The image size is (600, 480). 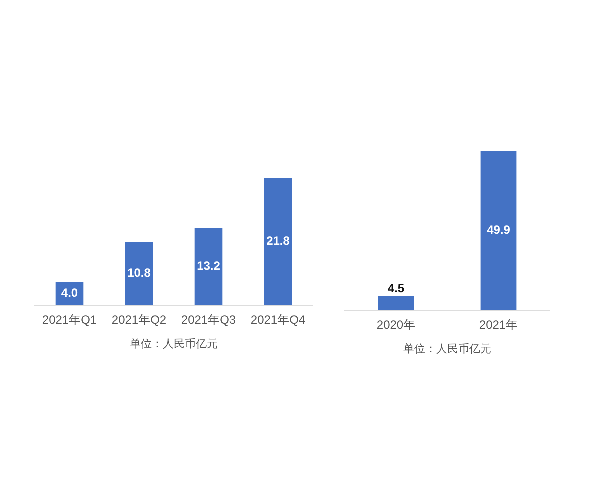 I want to click on data-label: 21.8, so click(x=278, y=241).